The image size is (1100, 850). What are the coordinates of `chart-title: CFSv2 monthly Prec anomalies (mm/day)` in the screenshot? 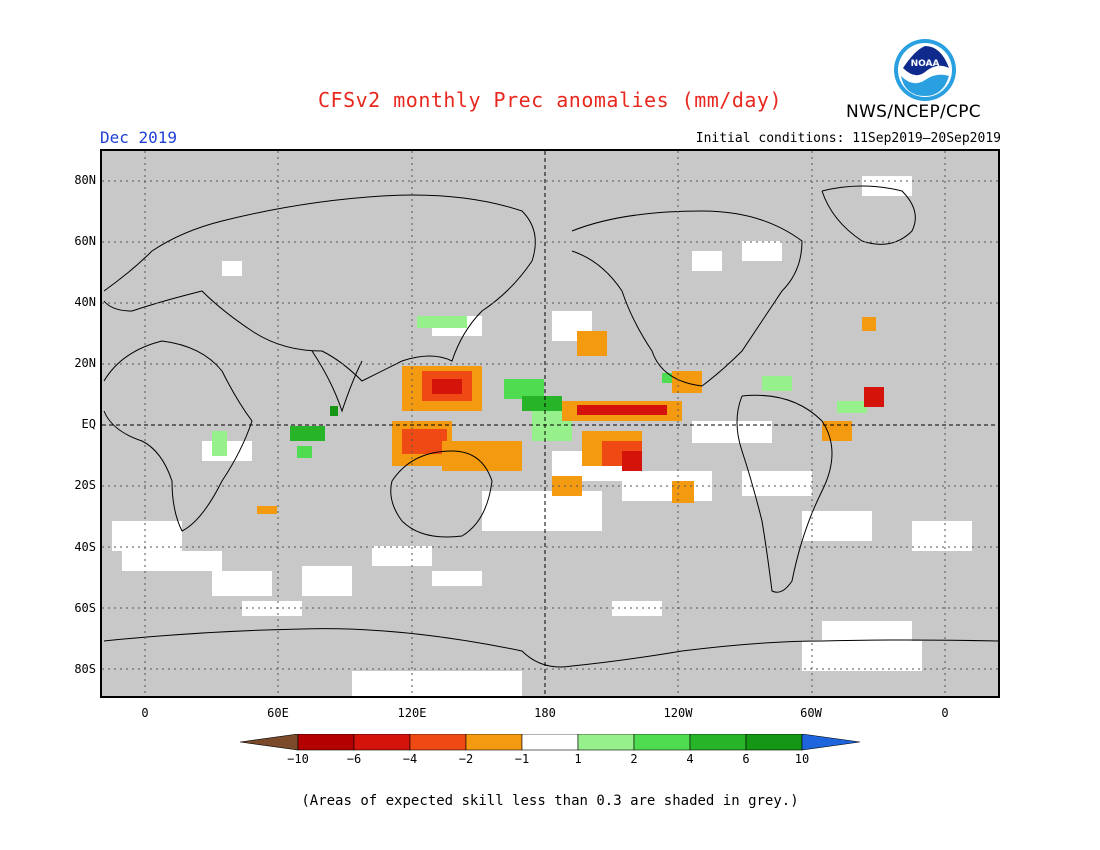 It's located at (550, 100).